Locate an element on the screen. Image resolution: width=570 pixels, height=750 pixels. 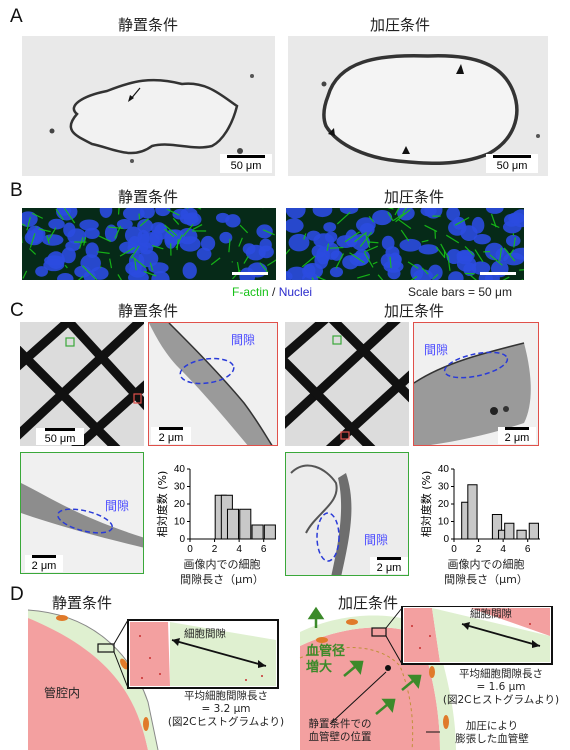
scalebar-c-pressure-2-label: 2 μm is located at coordinates (517, 438).